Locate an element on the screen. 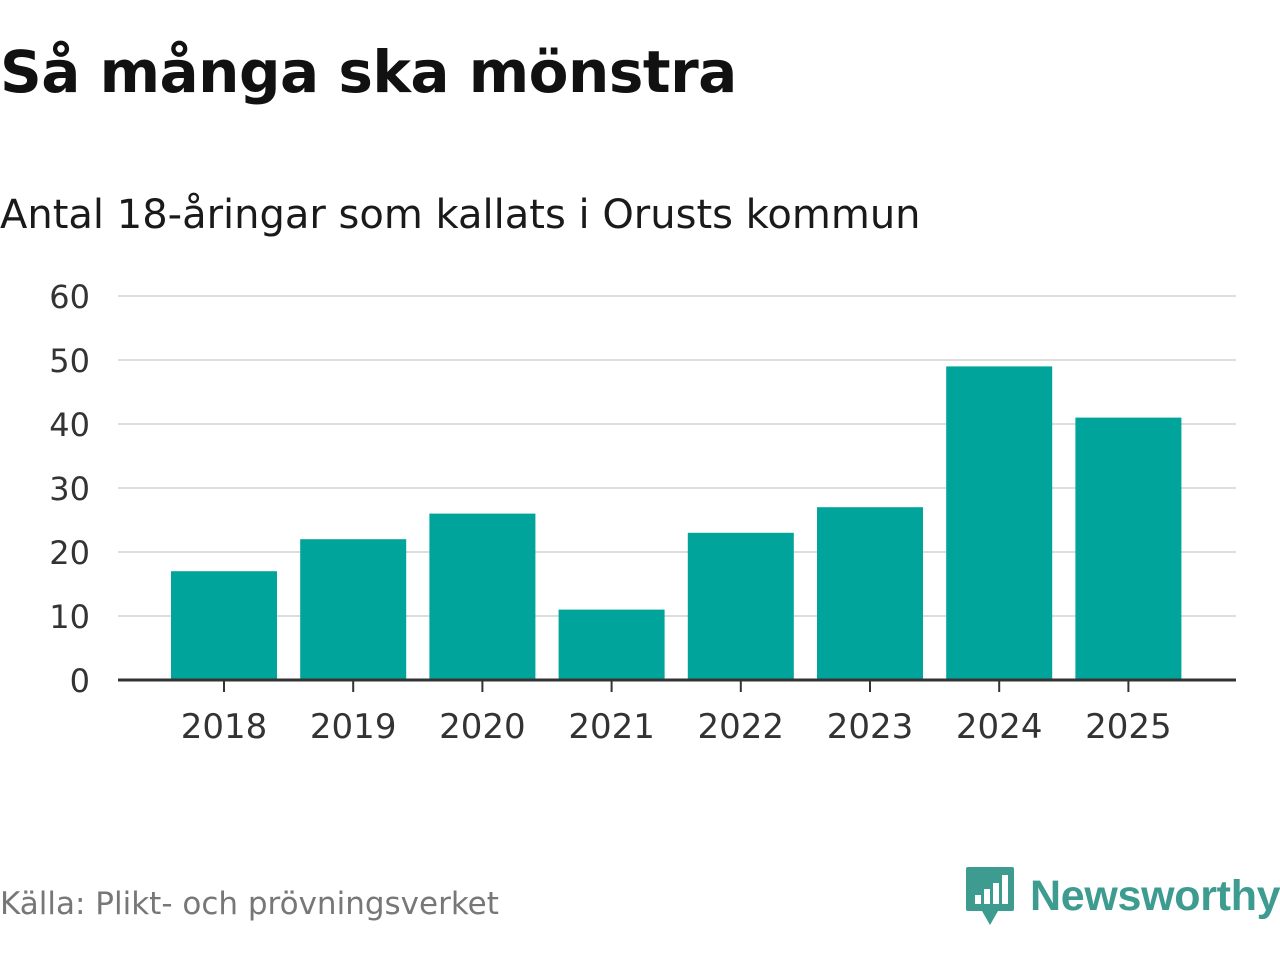 Image resolution: width=1280 pixels, height=960 pixels. y-tick-label: 20 is located at coordinates (69, 553).